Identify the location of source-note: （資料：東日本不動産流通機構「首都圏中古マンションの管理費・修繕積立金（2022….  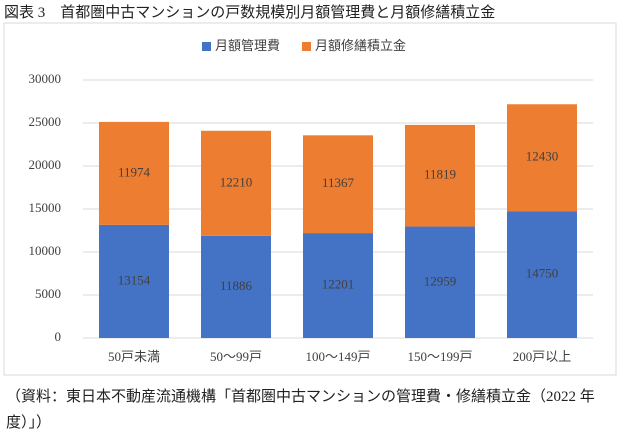
(300, 410).